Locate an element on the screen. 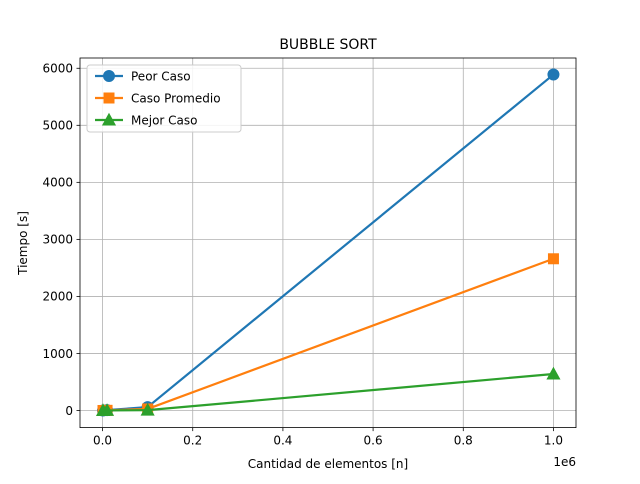  x-tick-label: 0.8 is located at coordinates (463, 441).